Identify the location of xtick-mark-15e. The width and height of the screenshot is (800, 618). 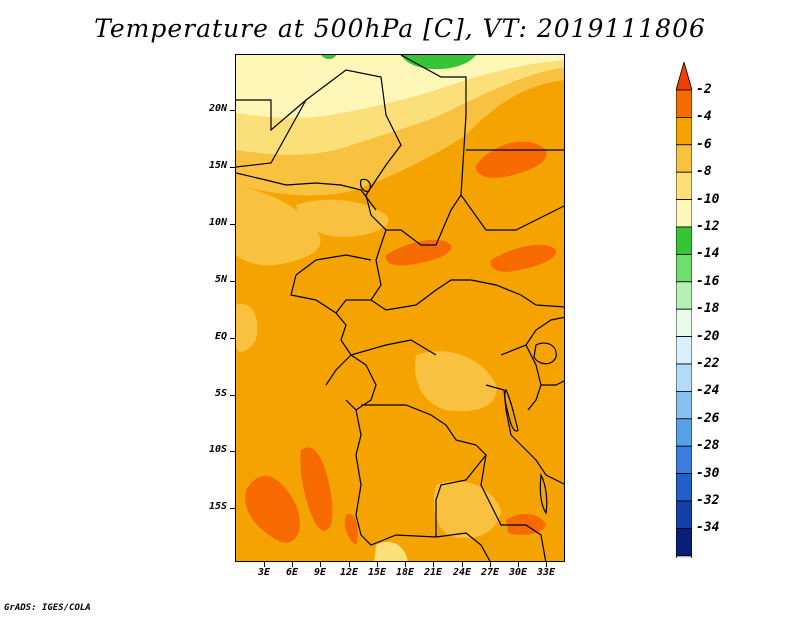
(377, 564).